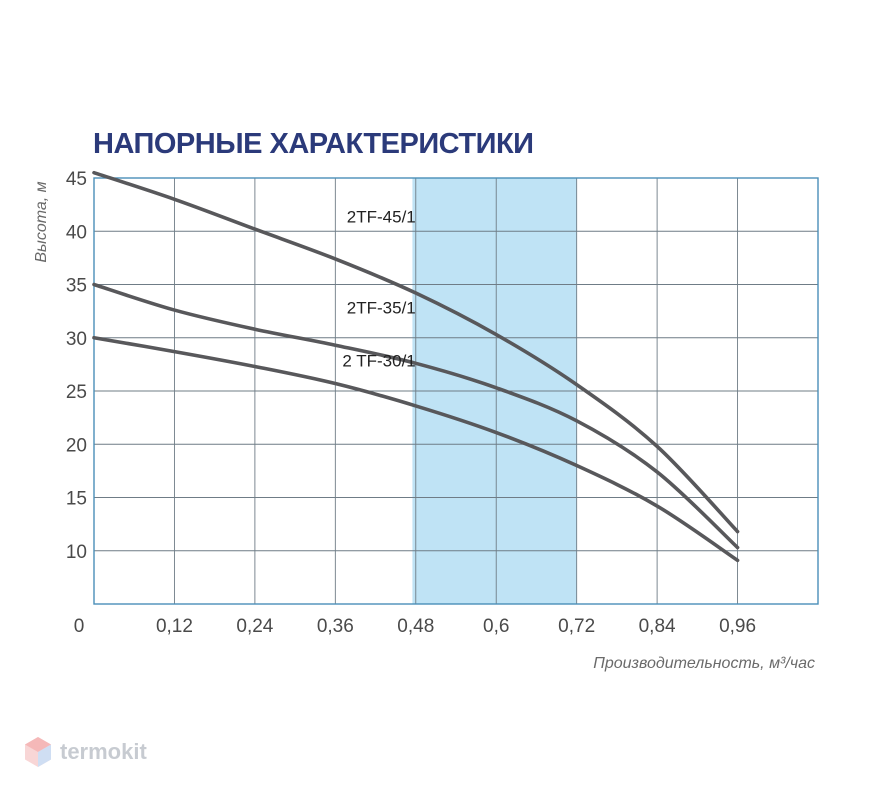 The width and height of the screenshot is (870, 800). What do you see at coordinates (76, 286) in the screenshot?
I see `y-tick-label: 35` at bounding box center [76, 286].